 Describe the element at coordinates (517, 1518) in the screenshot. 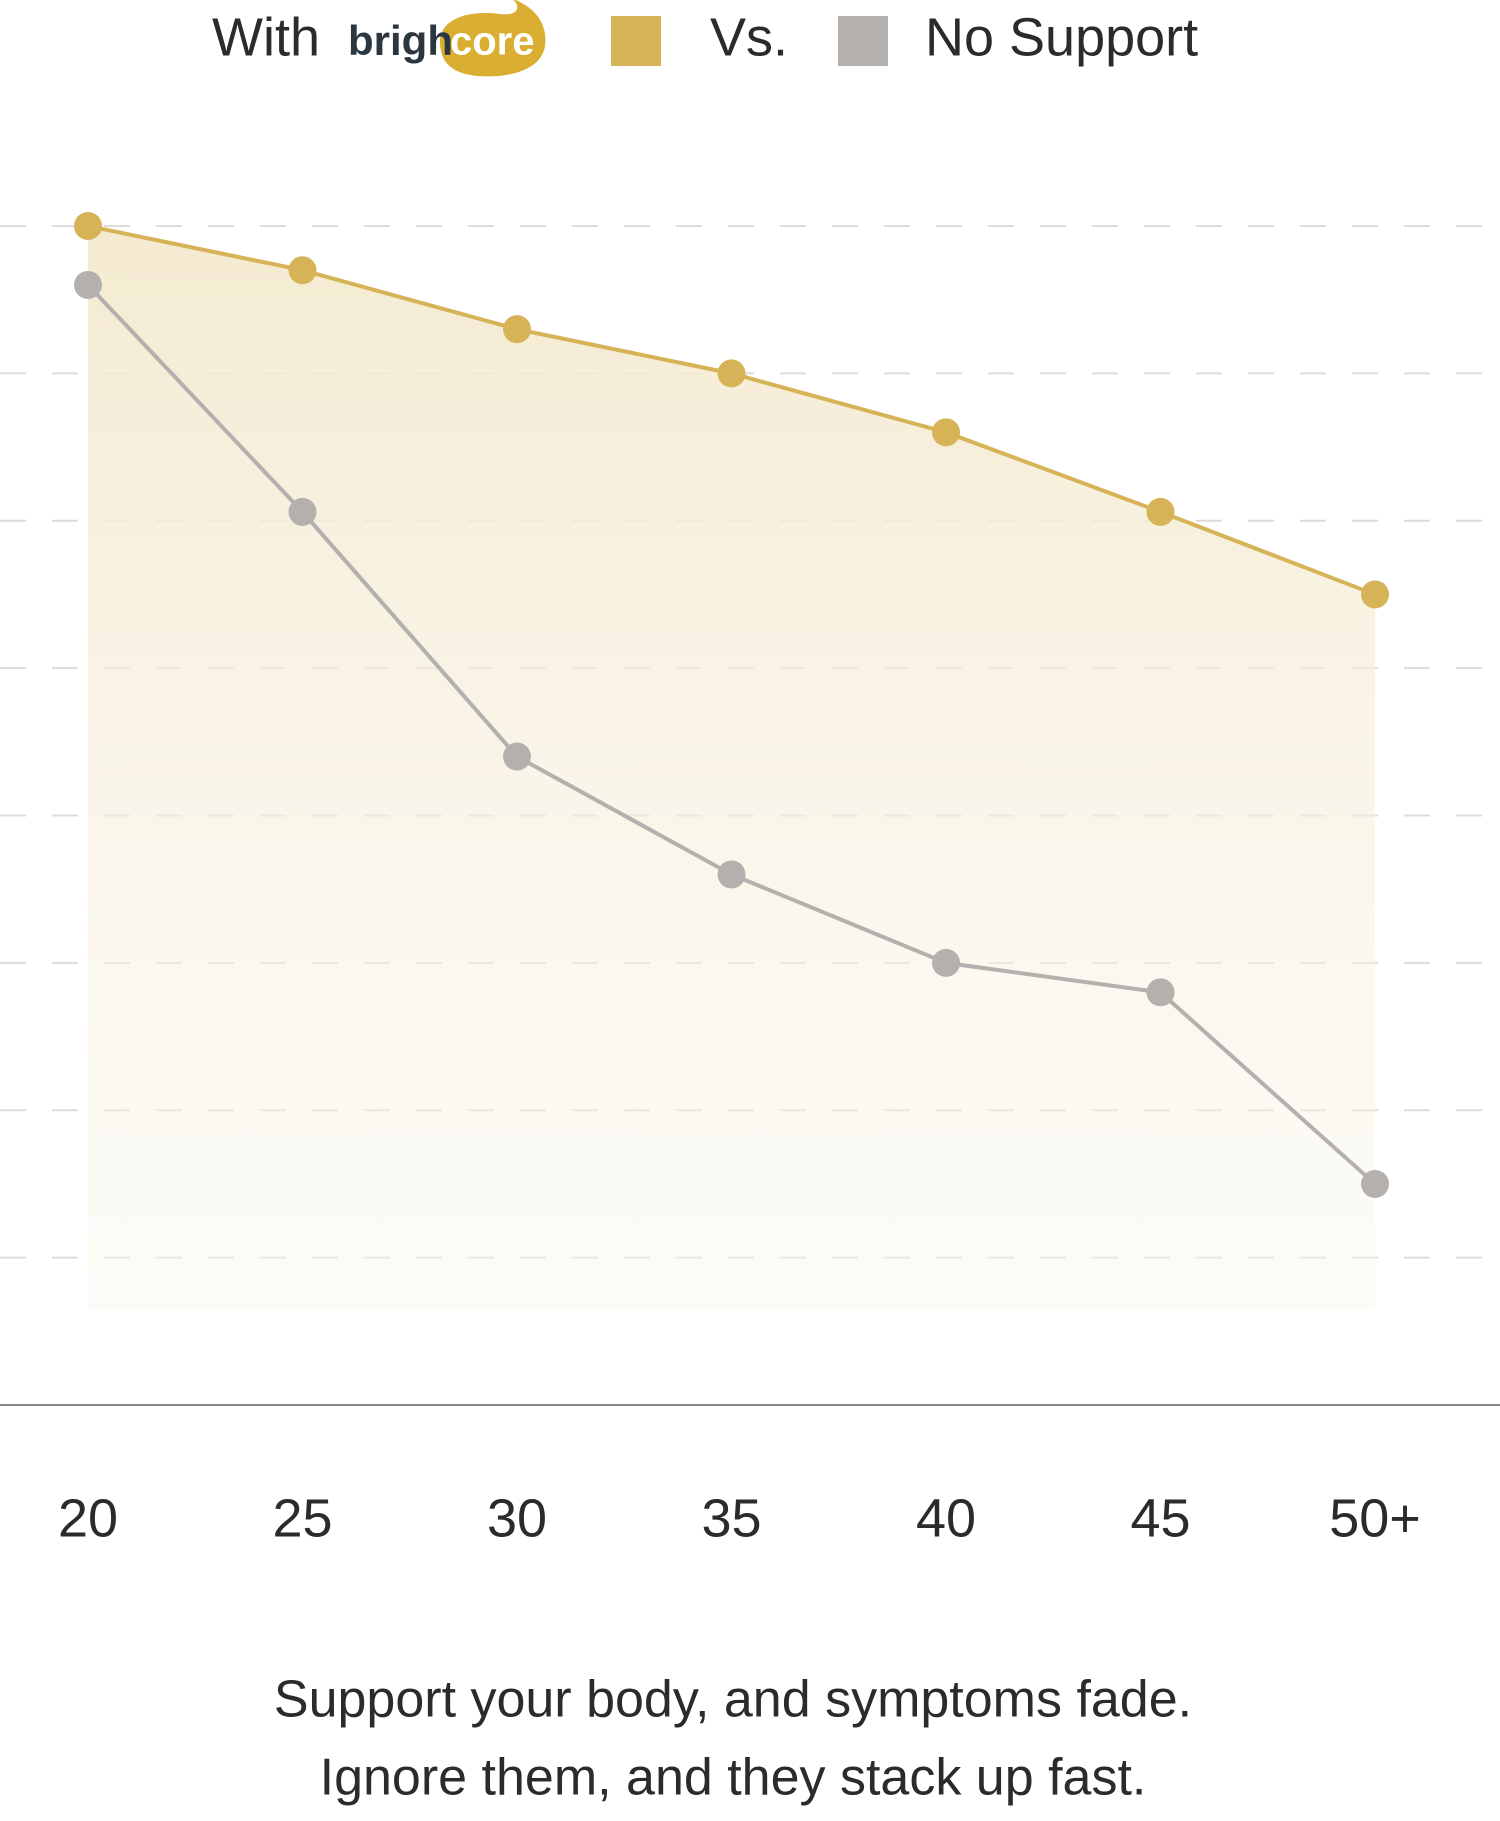

I see `x-tick-label: 30` at that location.